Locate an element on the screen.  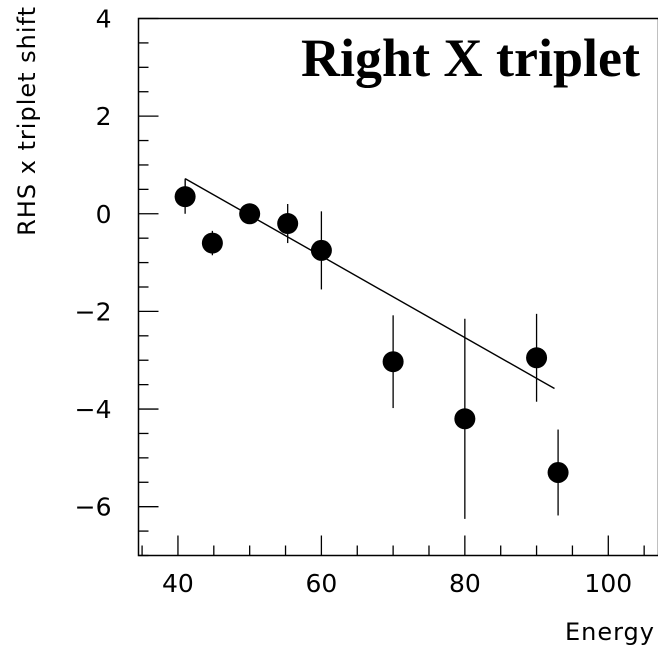
y-axis-title: RHS x triplet shift is located at coordinates (27, 121).